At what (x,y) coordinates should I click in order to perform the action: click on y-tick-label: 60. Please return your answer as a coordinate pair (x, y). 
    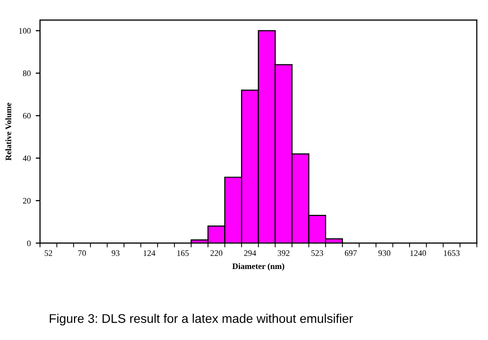
    Looking at the image, I should click on (27, 116).